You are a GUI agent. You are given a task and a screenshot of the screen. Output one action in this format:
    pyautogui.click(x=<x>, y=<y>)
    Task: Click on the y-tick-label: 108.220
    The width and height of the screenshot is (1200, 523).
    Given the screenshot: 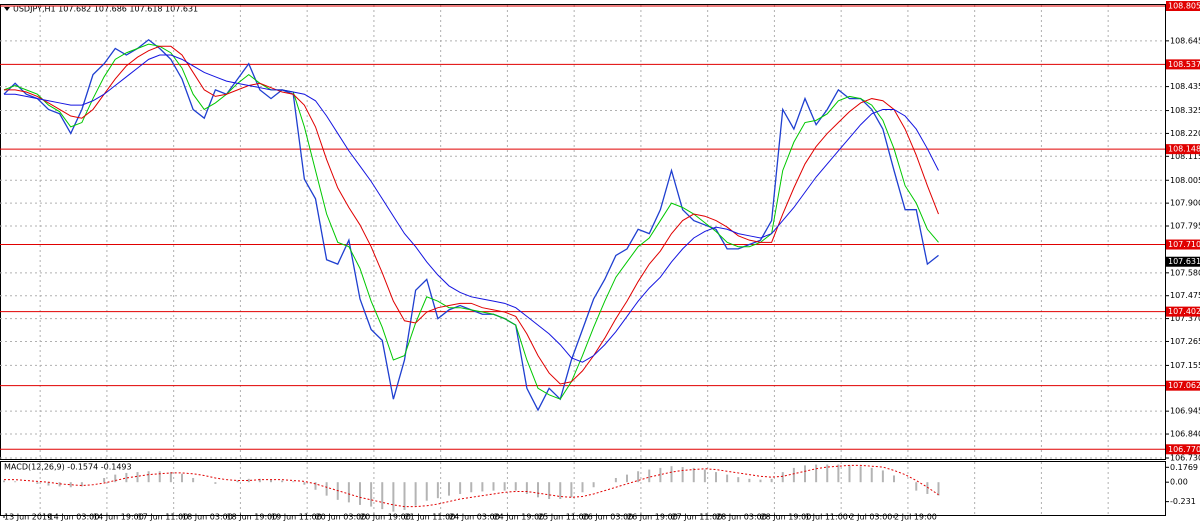 What is the action you would take?
    pyautogui.click(x=1185, y=133)
    